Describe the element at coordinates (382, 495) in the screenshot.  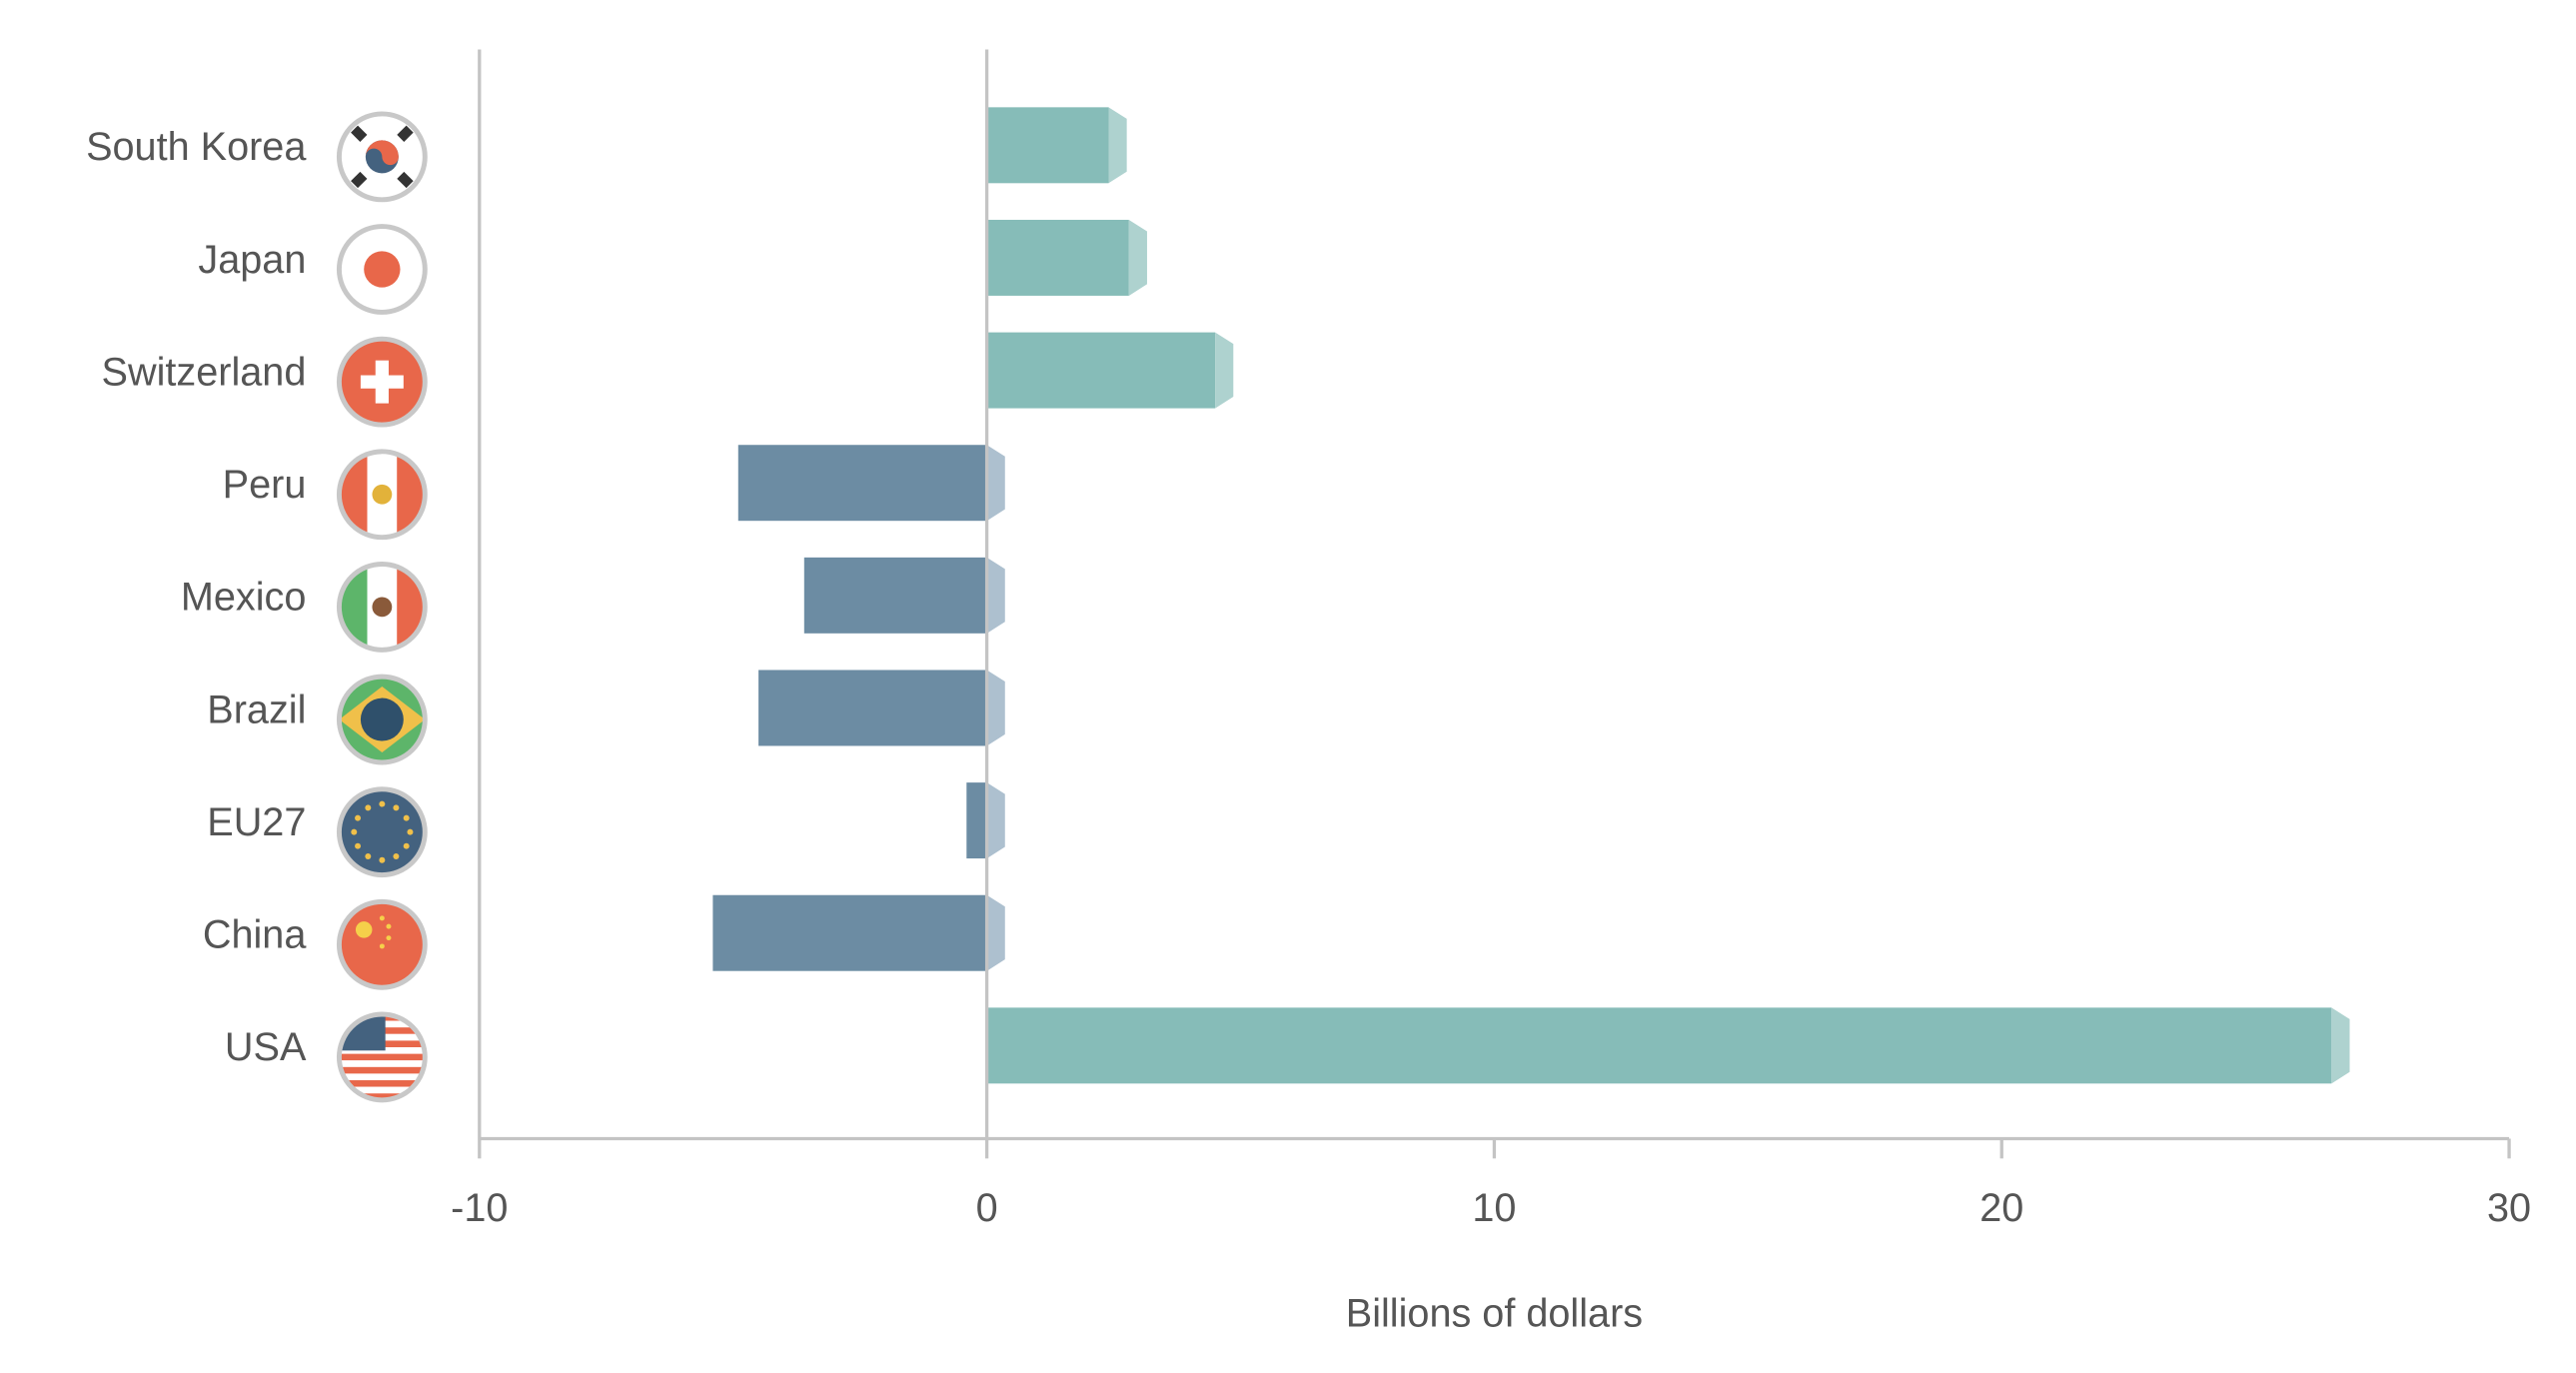
I see `peru-flag-icon` at that location.